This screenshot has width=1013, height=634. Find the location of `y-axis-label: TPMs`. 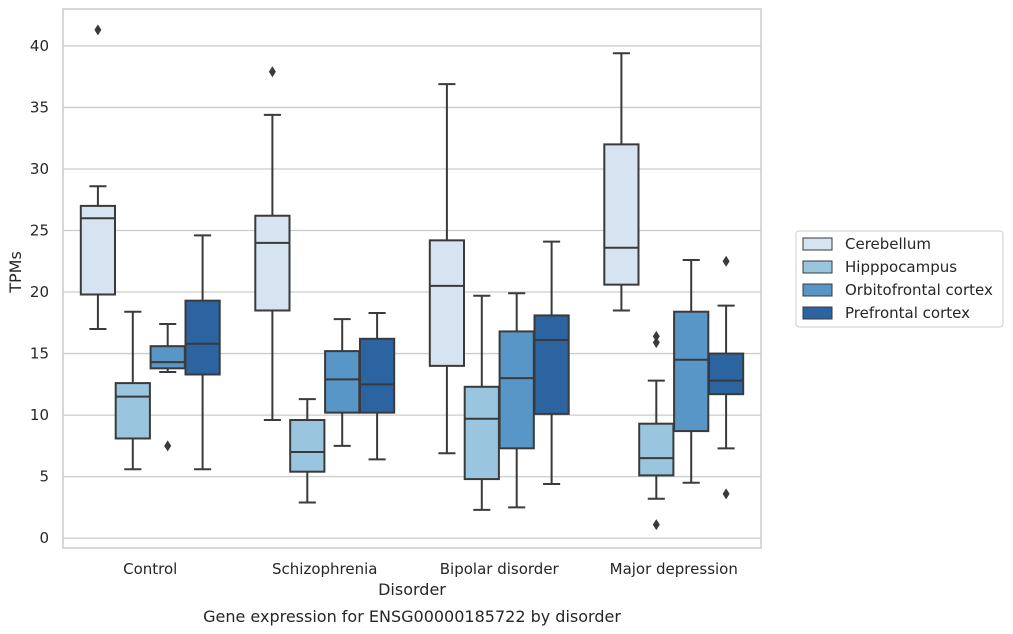

y-axis-label: TPMs is located at coordinates (15, 272).